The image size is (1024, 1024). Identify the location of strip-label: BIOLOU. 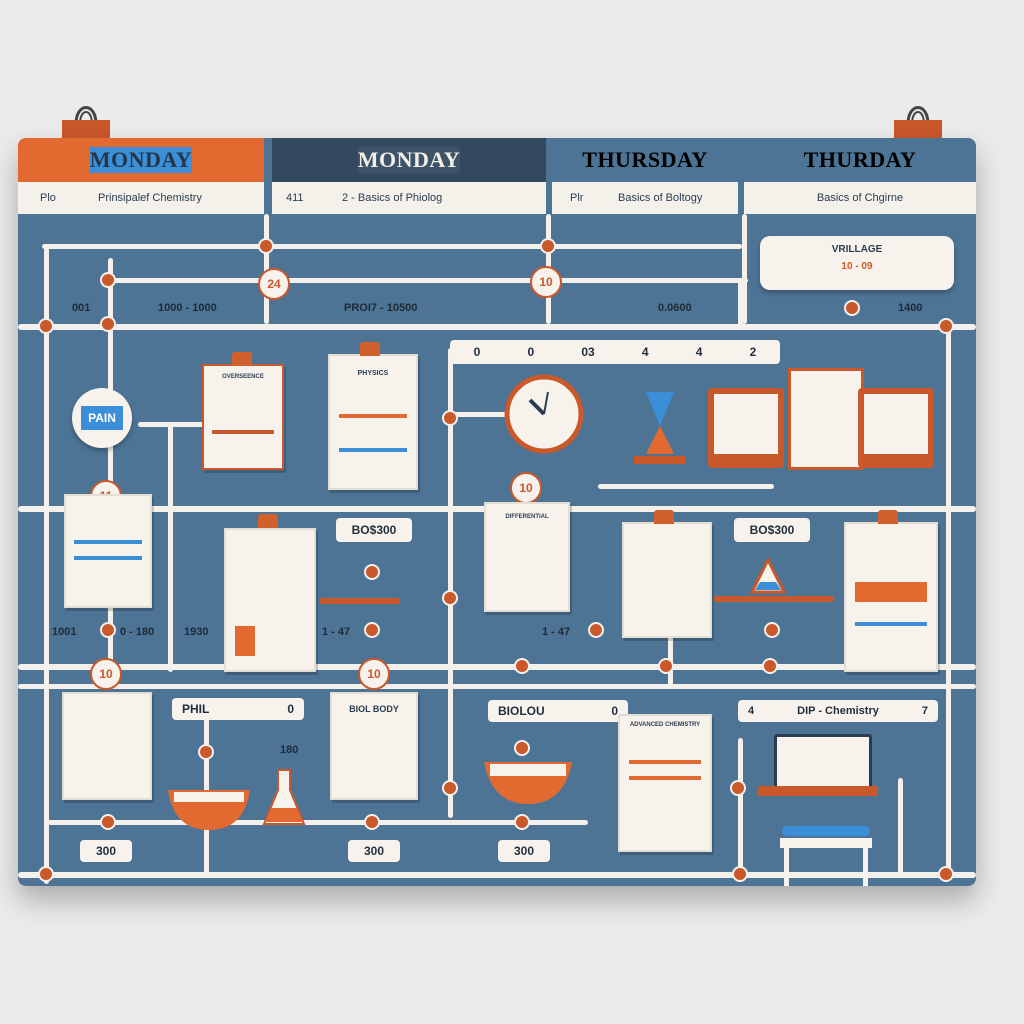
(521, 711).